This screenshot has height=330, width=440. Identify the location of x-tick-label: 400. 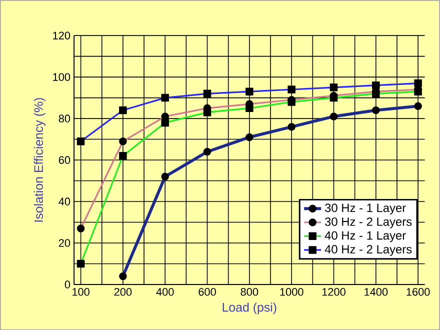
(165, 292).